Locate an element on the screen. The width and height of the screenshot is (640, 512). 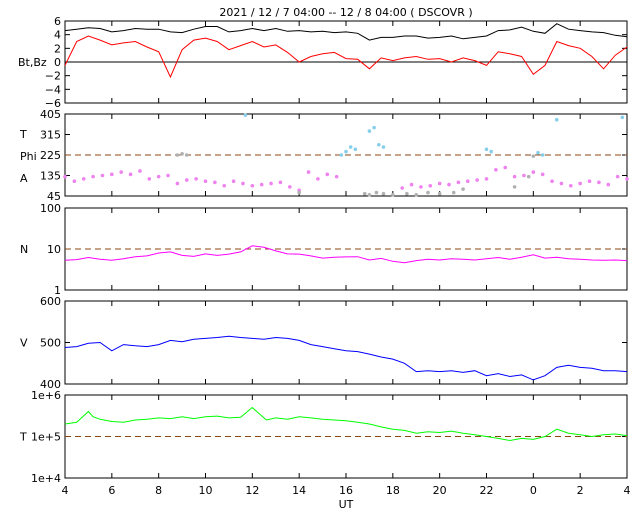
speed-y-tick-label: 400 is located at coordinates (50, 384).